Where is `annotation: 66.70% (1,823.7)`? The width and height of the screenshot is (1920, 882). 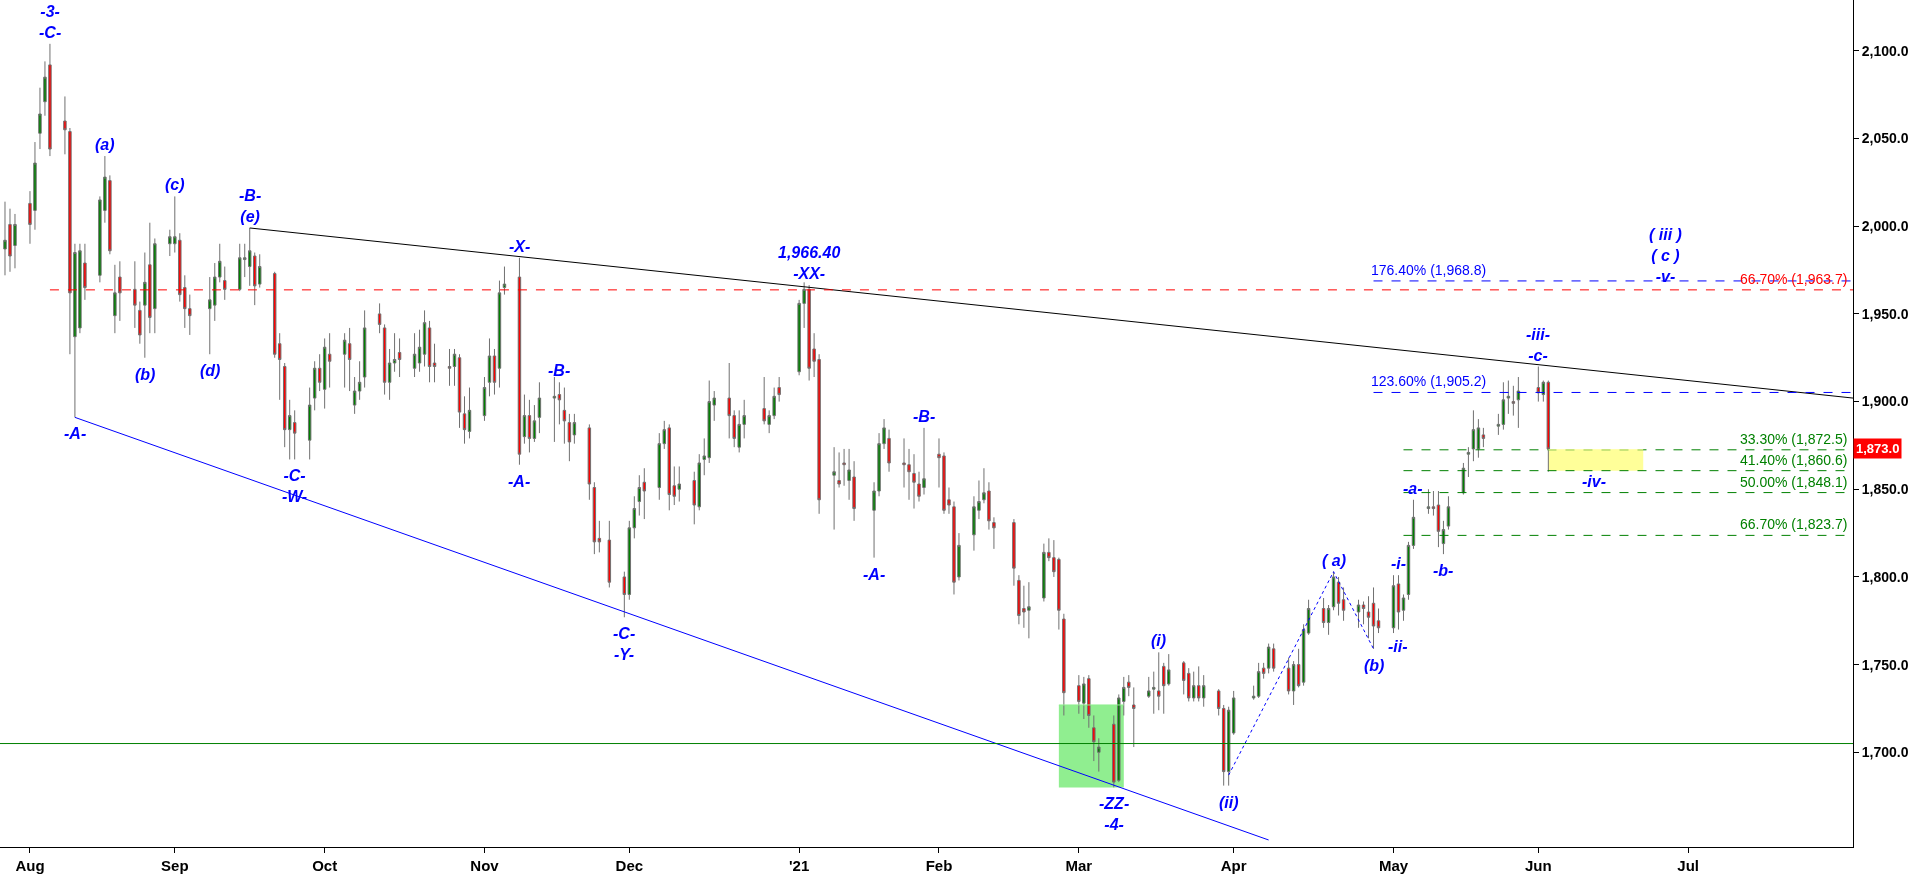 annotation: 66.70% (1,823.7) is located at coordinates (1794, 524).